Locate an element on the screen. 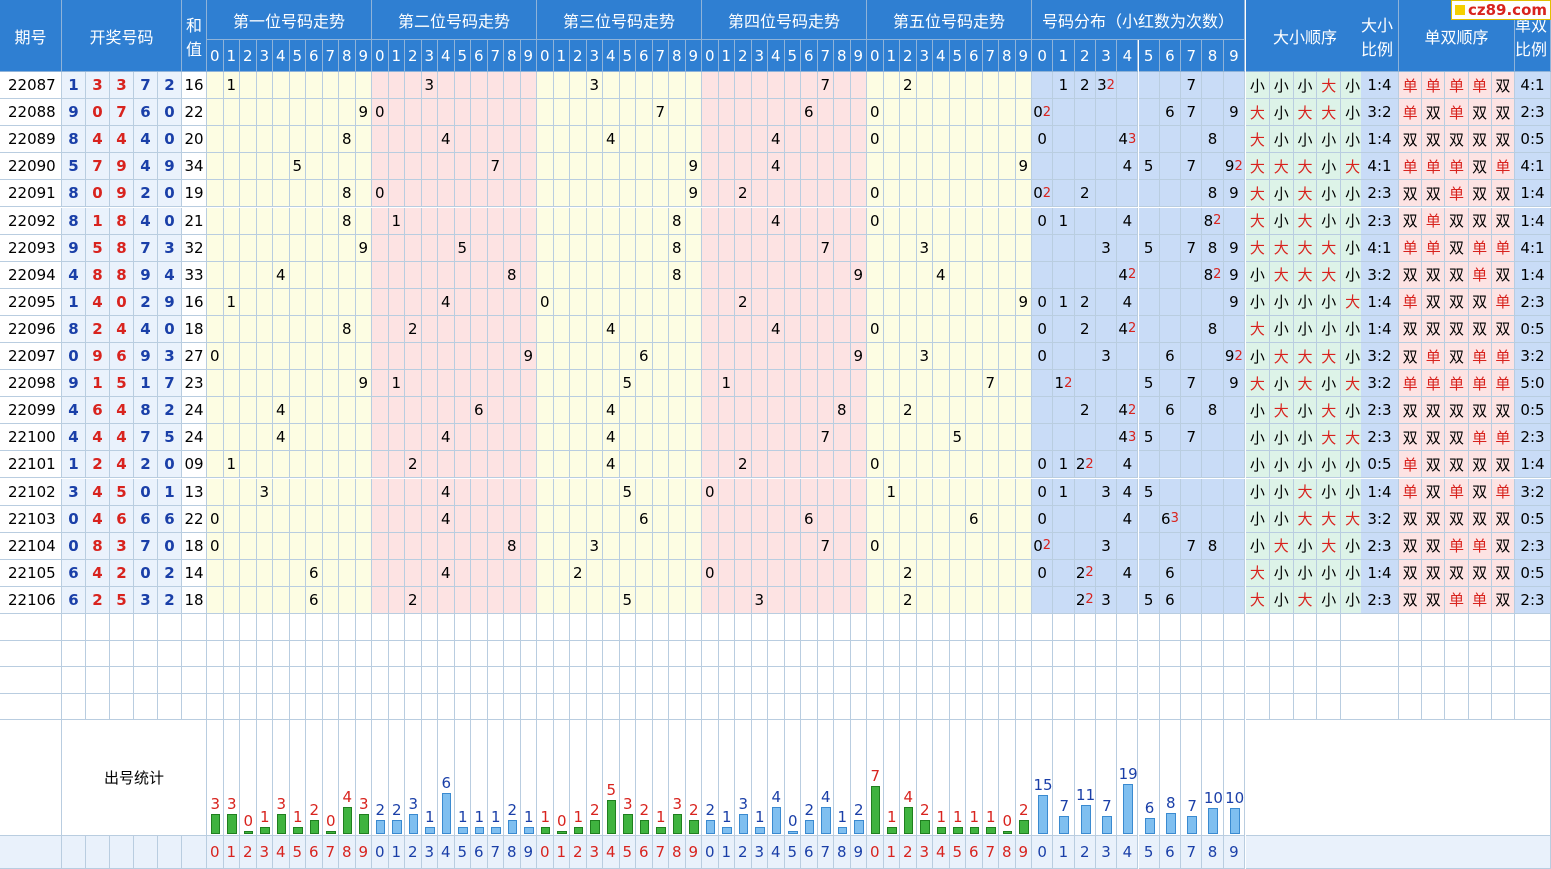 The height and width of the screenshot is (869, 1551). pos4-count-bar is located at coordinates (842, 830).